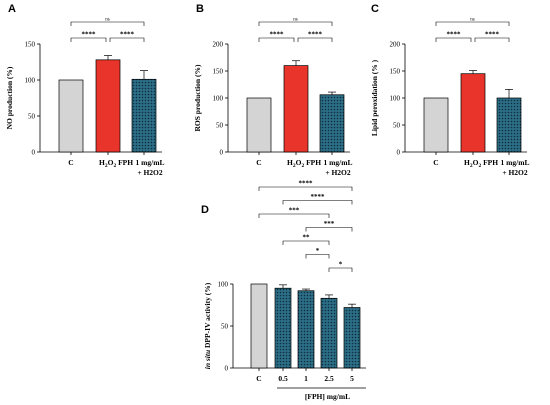  I want to click on x-tick-label: 1, so click(306, 378).